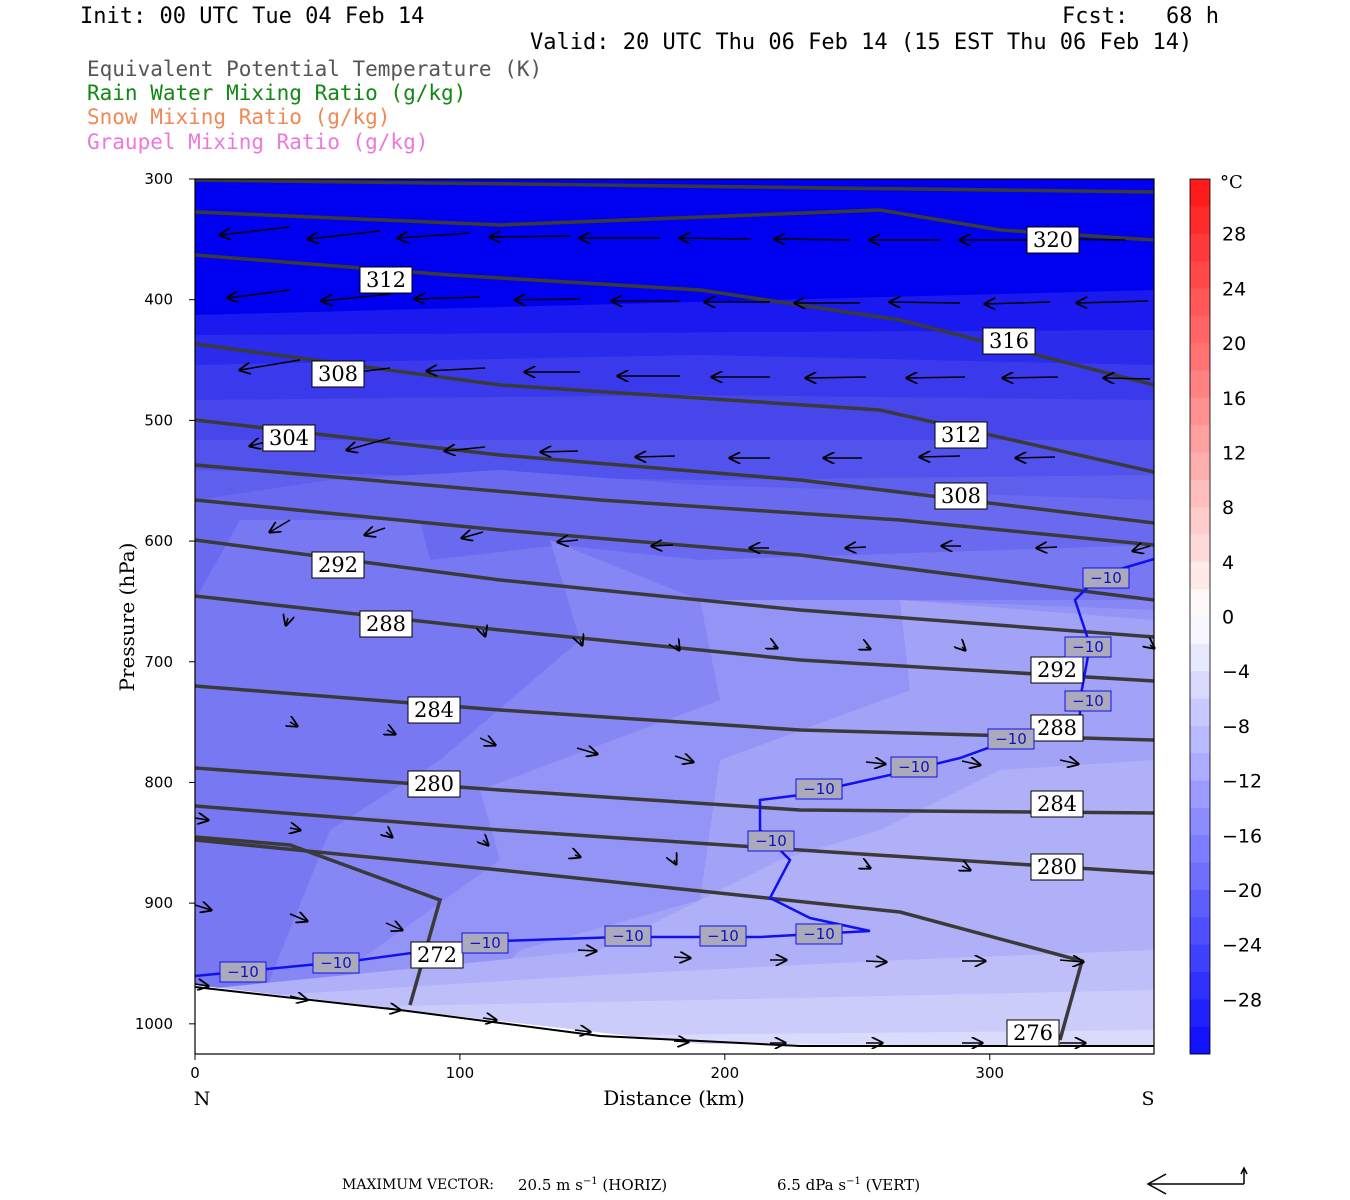  Describe the element at coordinates (1242, 782) in the screenshot. I see `colorbar-tick-label: −12` at that location.